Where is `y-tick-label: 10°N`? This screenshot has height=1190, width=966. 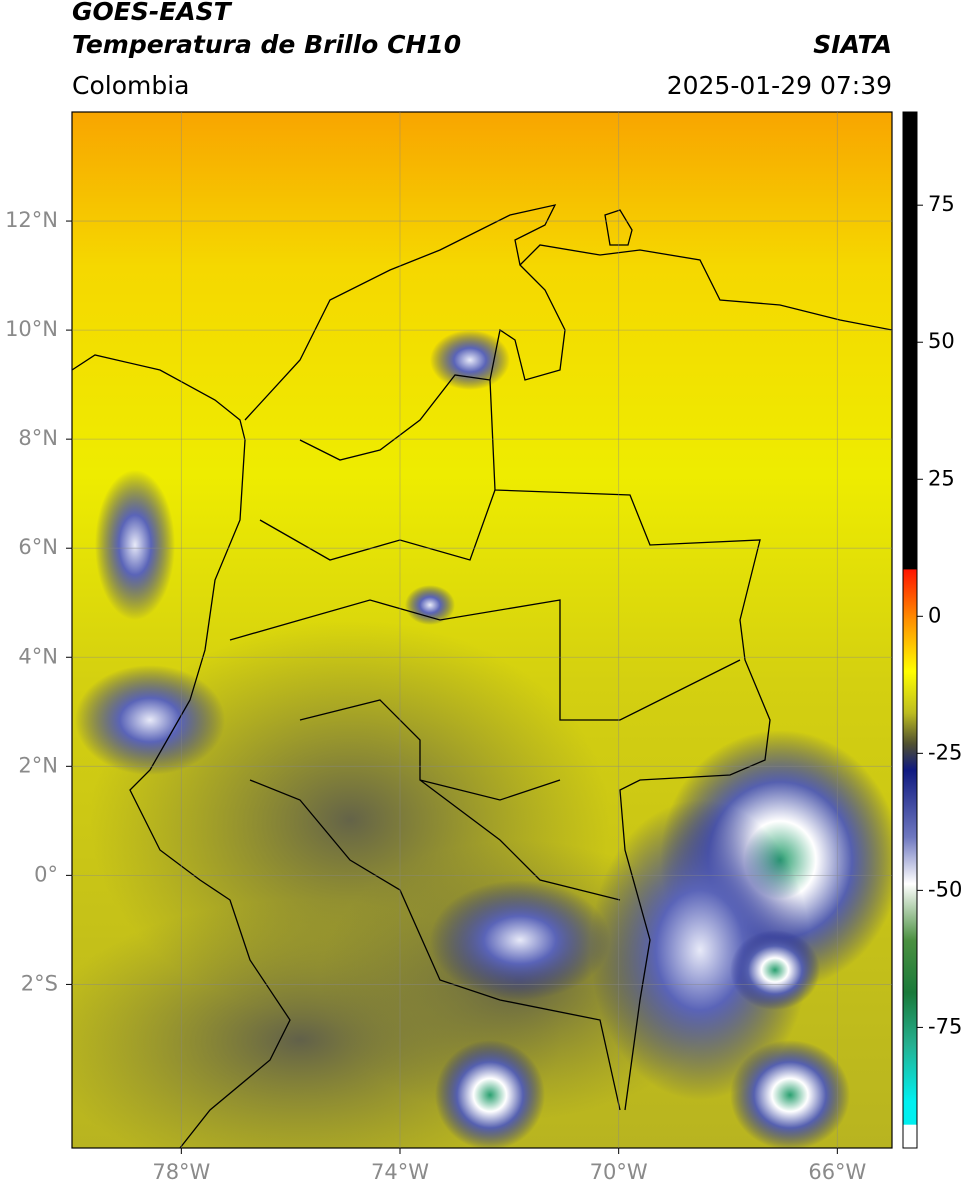 y-tick-label: 10°N is located at coordinates (31, 329).